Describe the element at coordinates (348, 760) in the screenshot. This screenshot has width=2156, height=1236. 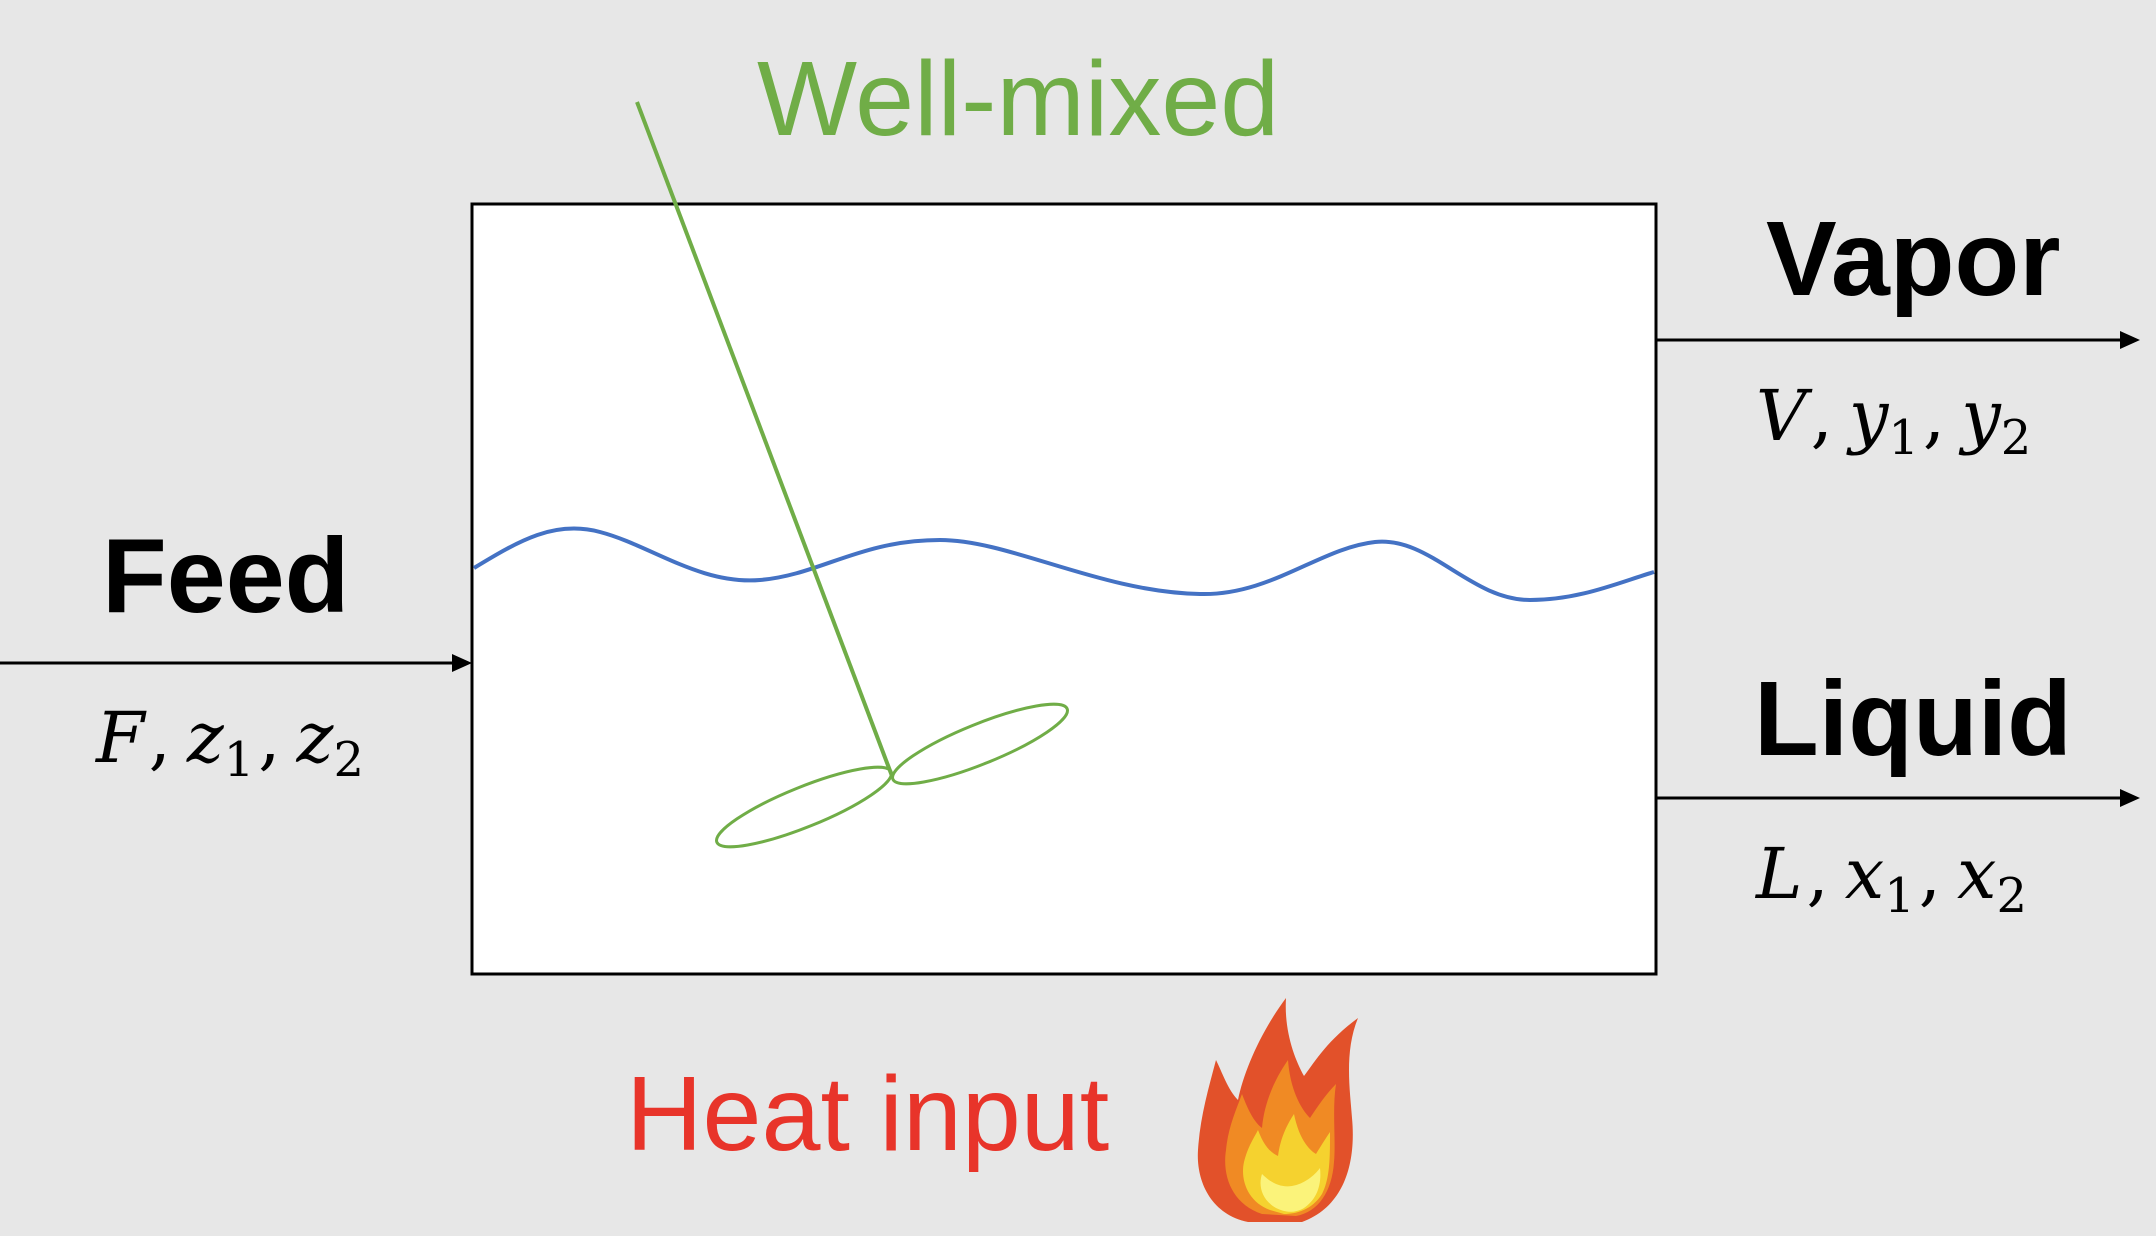
I see `feed-comp2-subscript: 2` at that location.